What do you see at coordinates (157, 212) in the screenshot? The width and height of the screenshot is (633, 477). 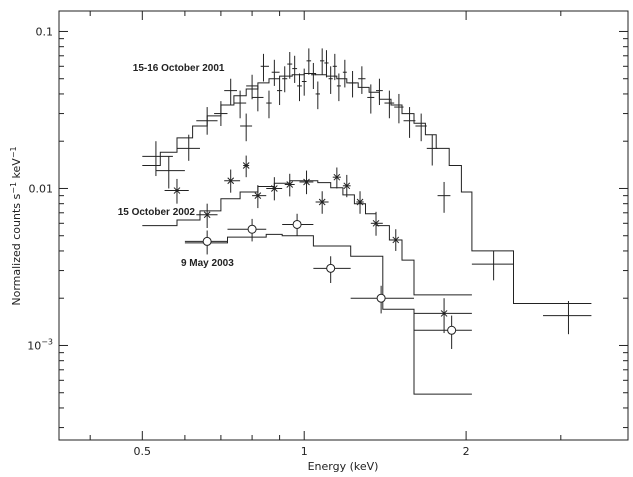 I see `series-annotation: 15 October 2002` at bounding box center [157, 212].